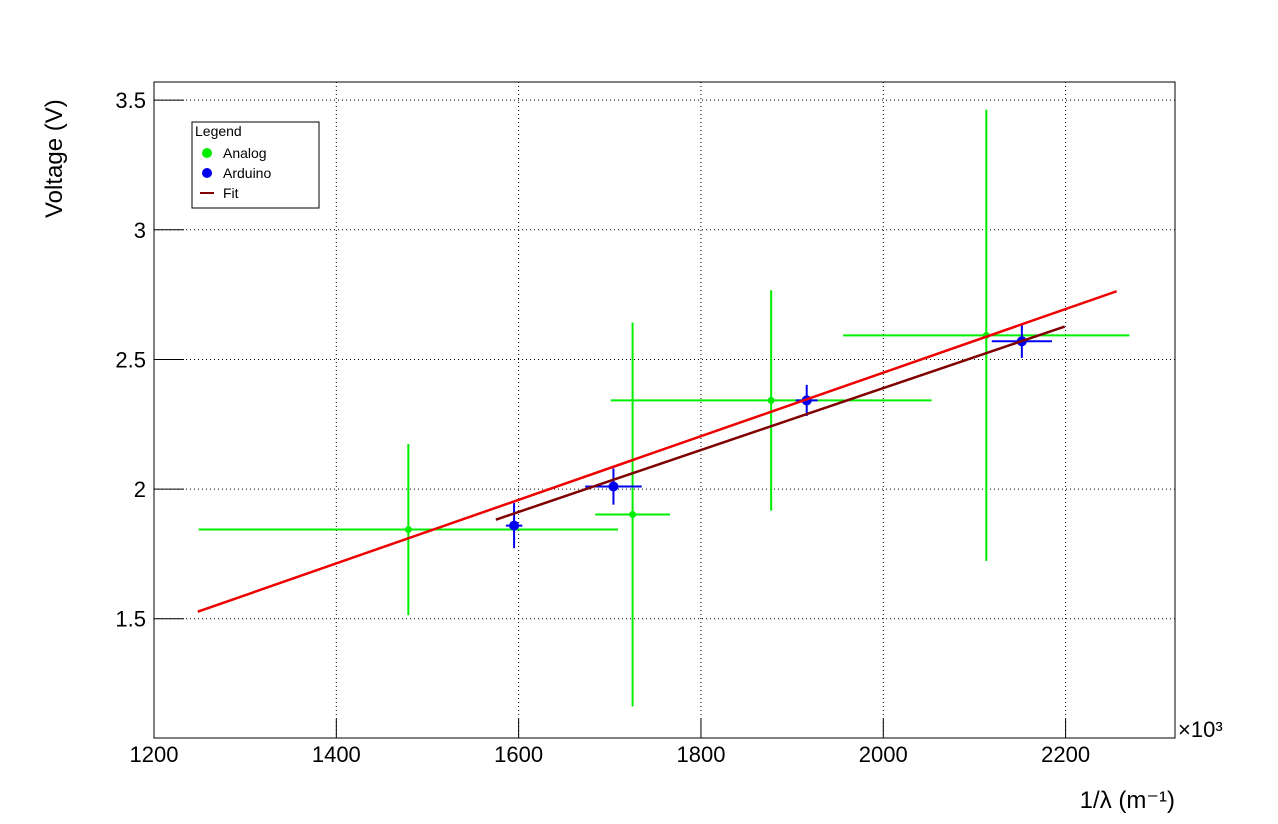 The image size is (1278, 824). Describe the element at coordinates (518, 754) in the screenshot. I see `x-tick-label: 1600` at that location.